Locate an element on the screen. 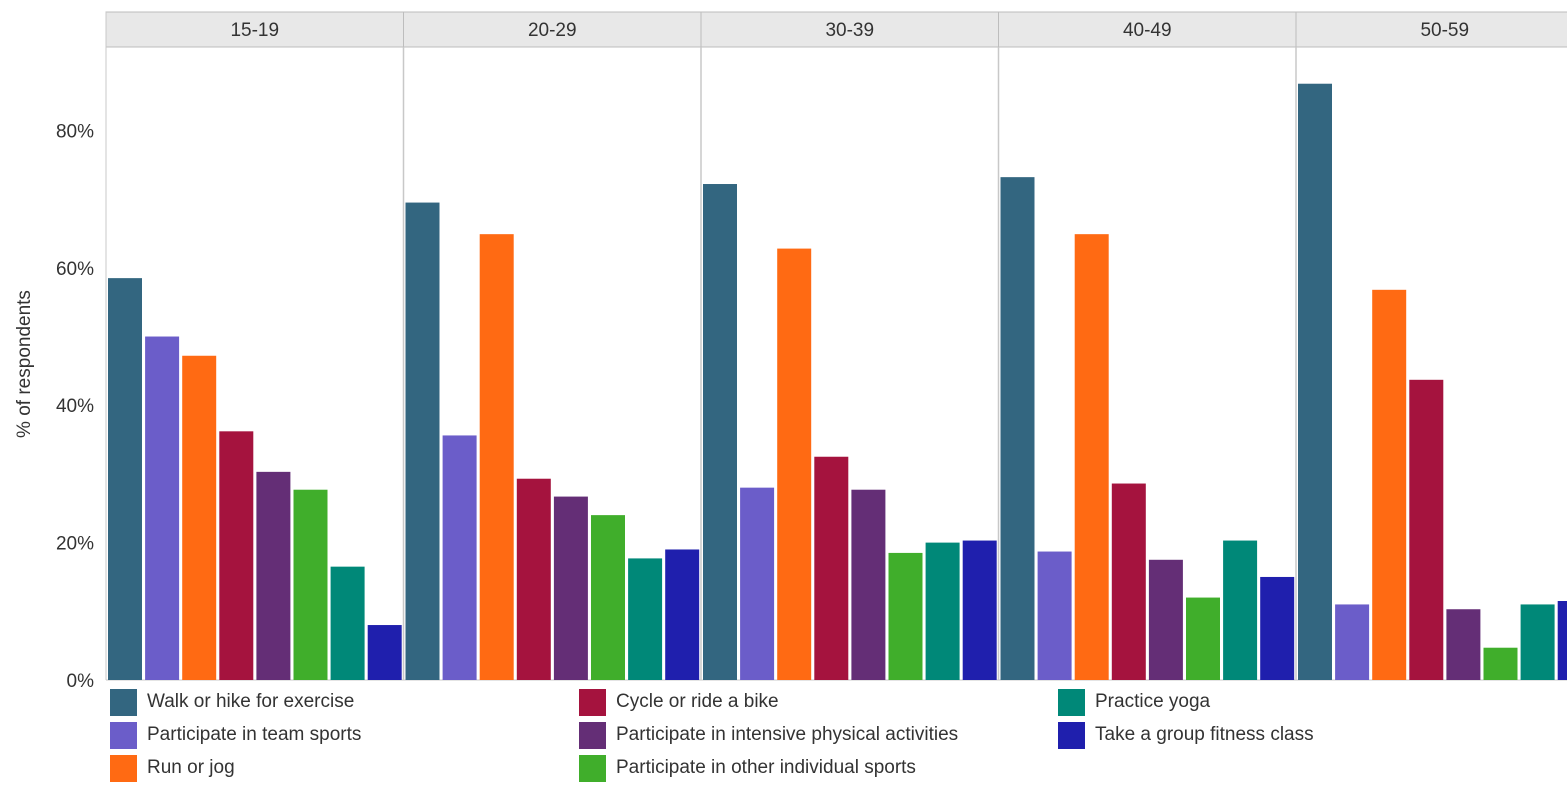 This screenshot has height=787, width=1567. legend-label: Cycle or ride a bike is located at coordinates (697, 701).